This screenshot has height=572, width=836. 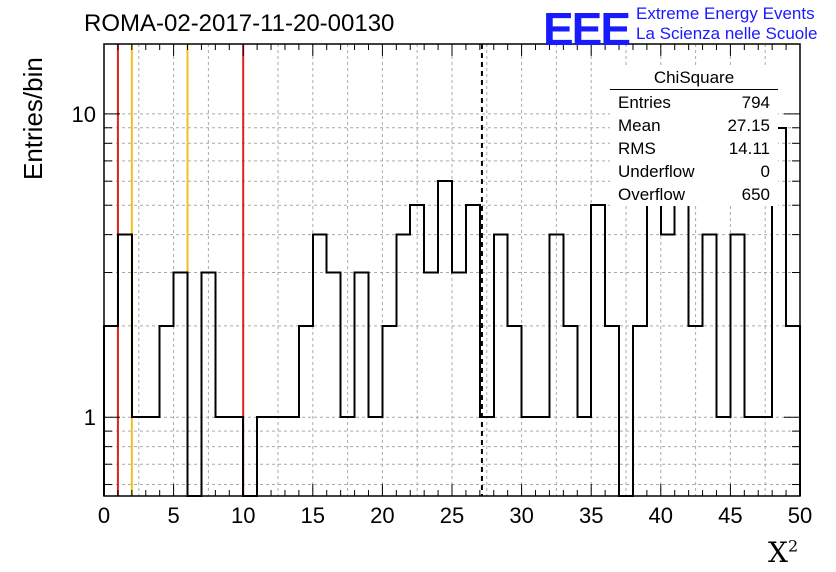 What do you see at coordinates (591, 515) in the screenshot?
I see `x-tick-label: 35` at bounding box center [591, 515].